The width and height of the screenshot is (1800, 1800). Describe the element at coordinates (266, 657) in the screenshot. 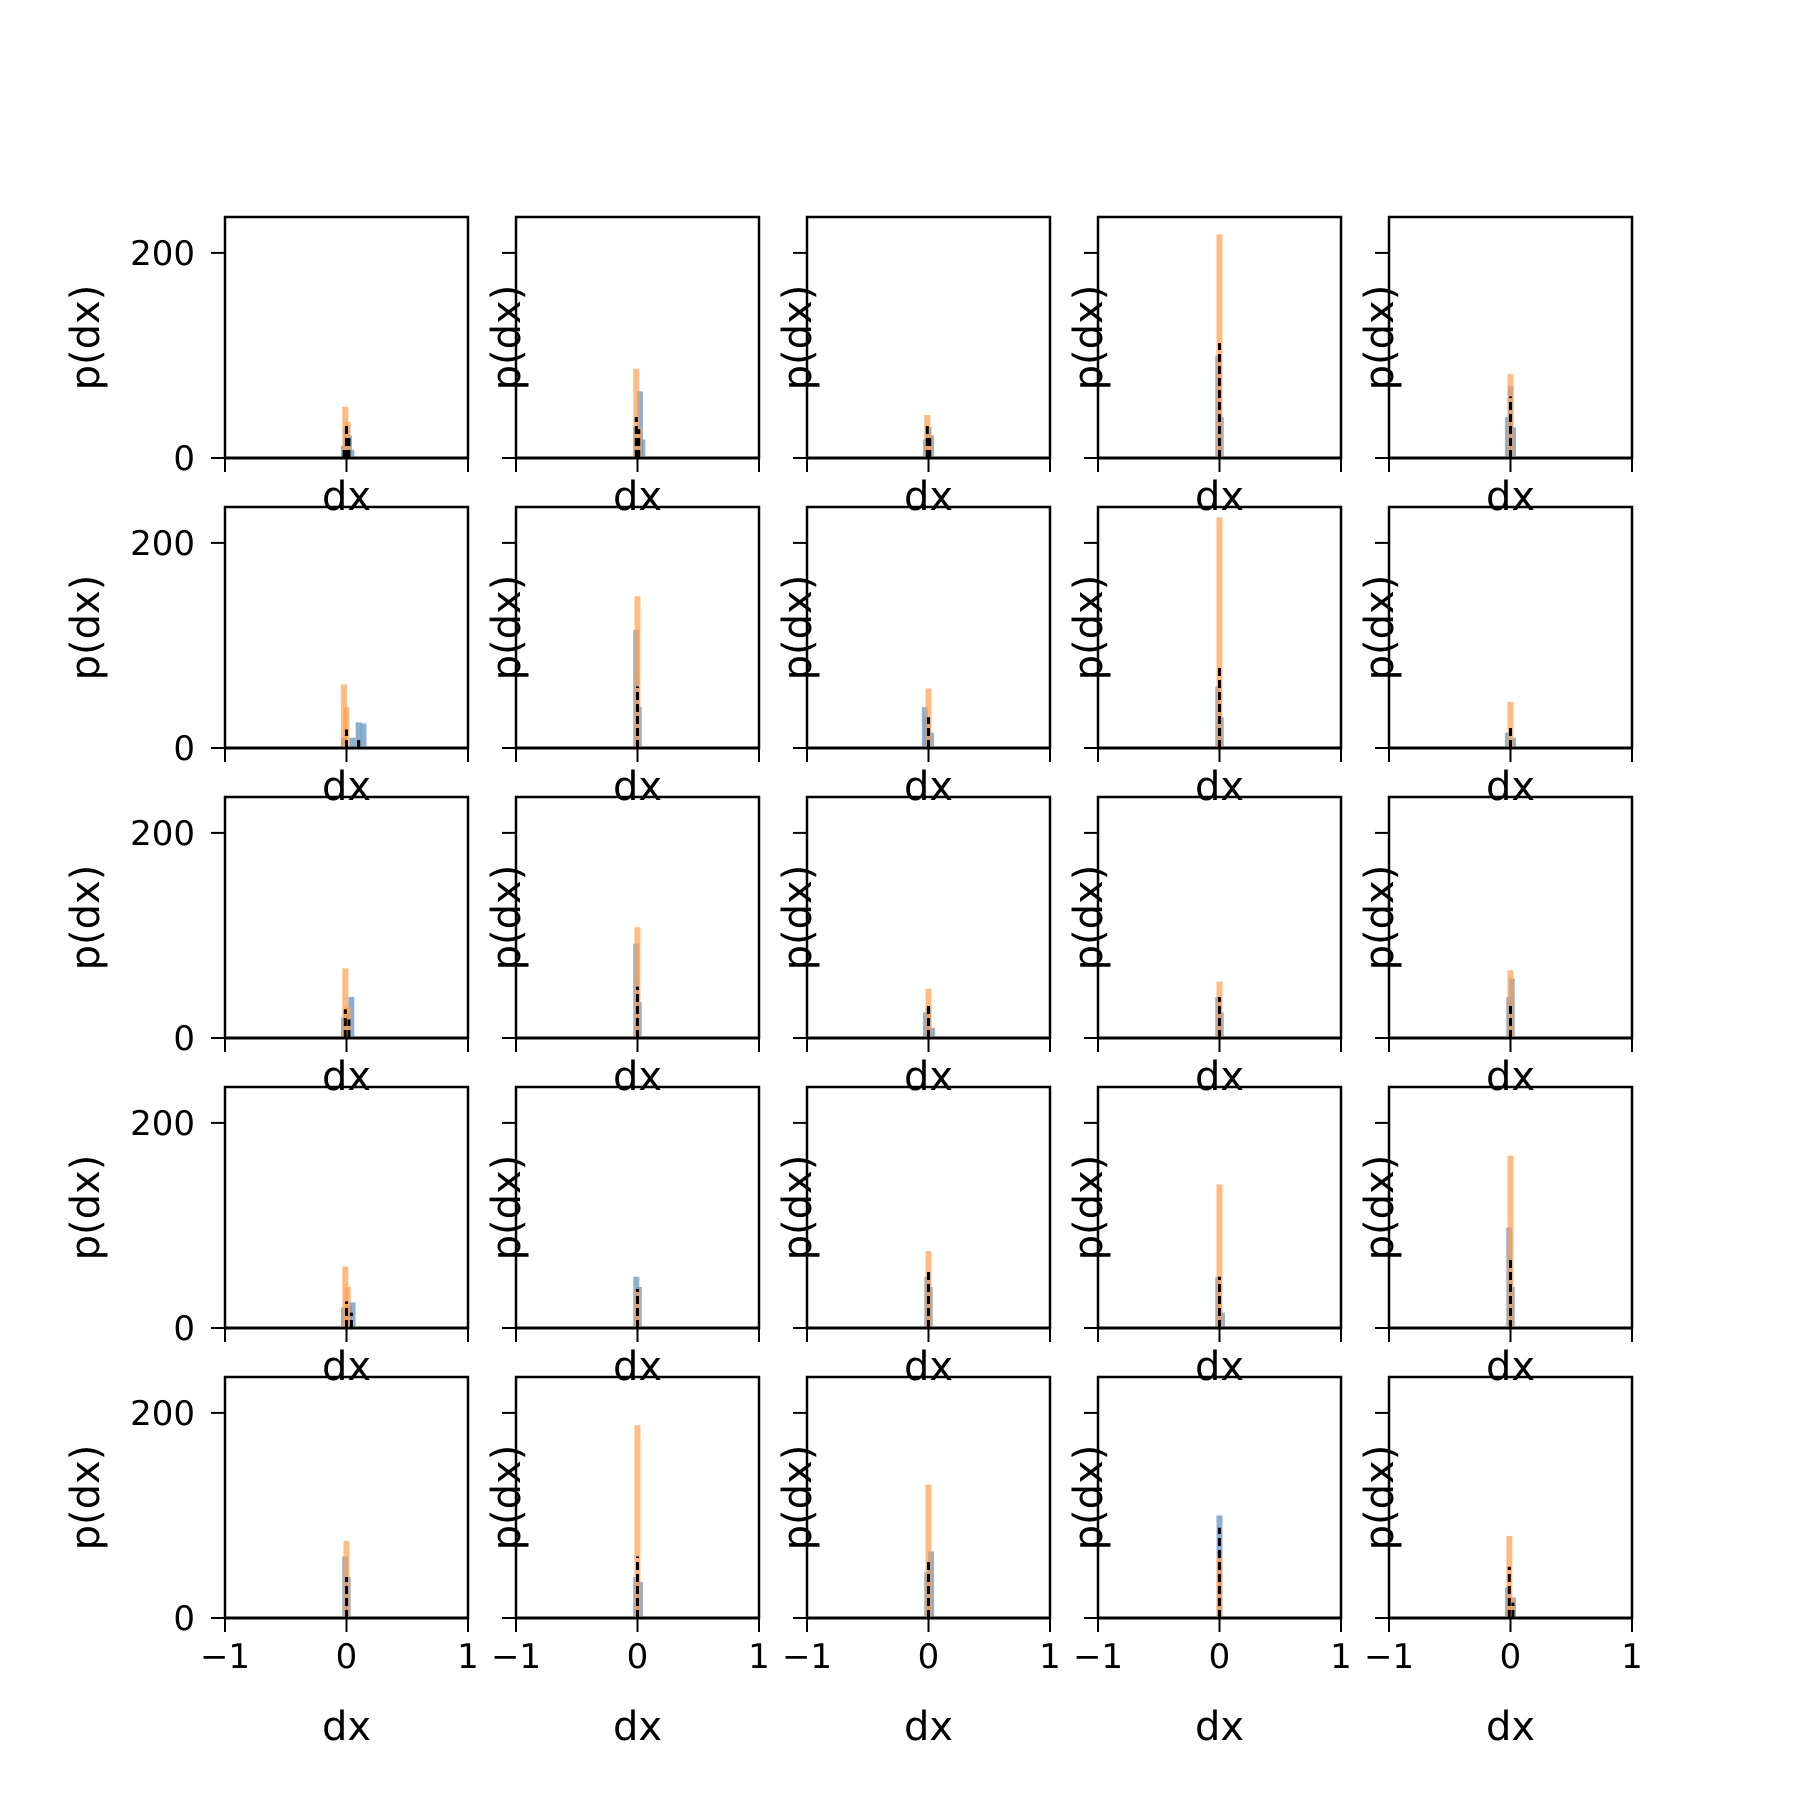

I see `subplot-r1-c0: 0 200 dx p(dx)` at that location.